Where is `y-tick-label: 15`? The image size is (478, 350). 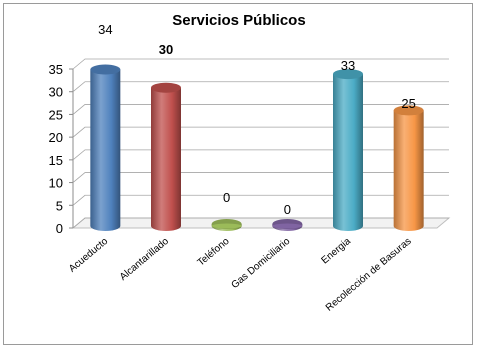
y-tick-label: 15 is located at coordinates (56, 160).